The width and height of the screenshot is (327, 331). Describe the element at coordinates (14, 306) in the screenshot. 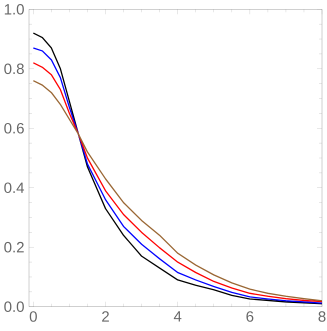

I see `y-tick-label: 0.0` at that location.